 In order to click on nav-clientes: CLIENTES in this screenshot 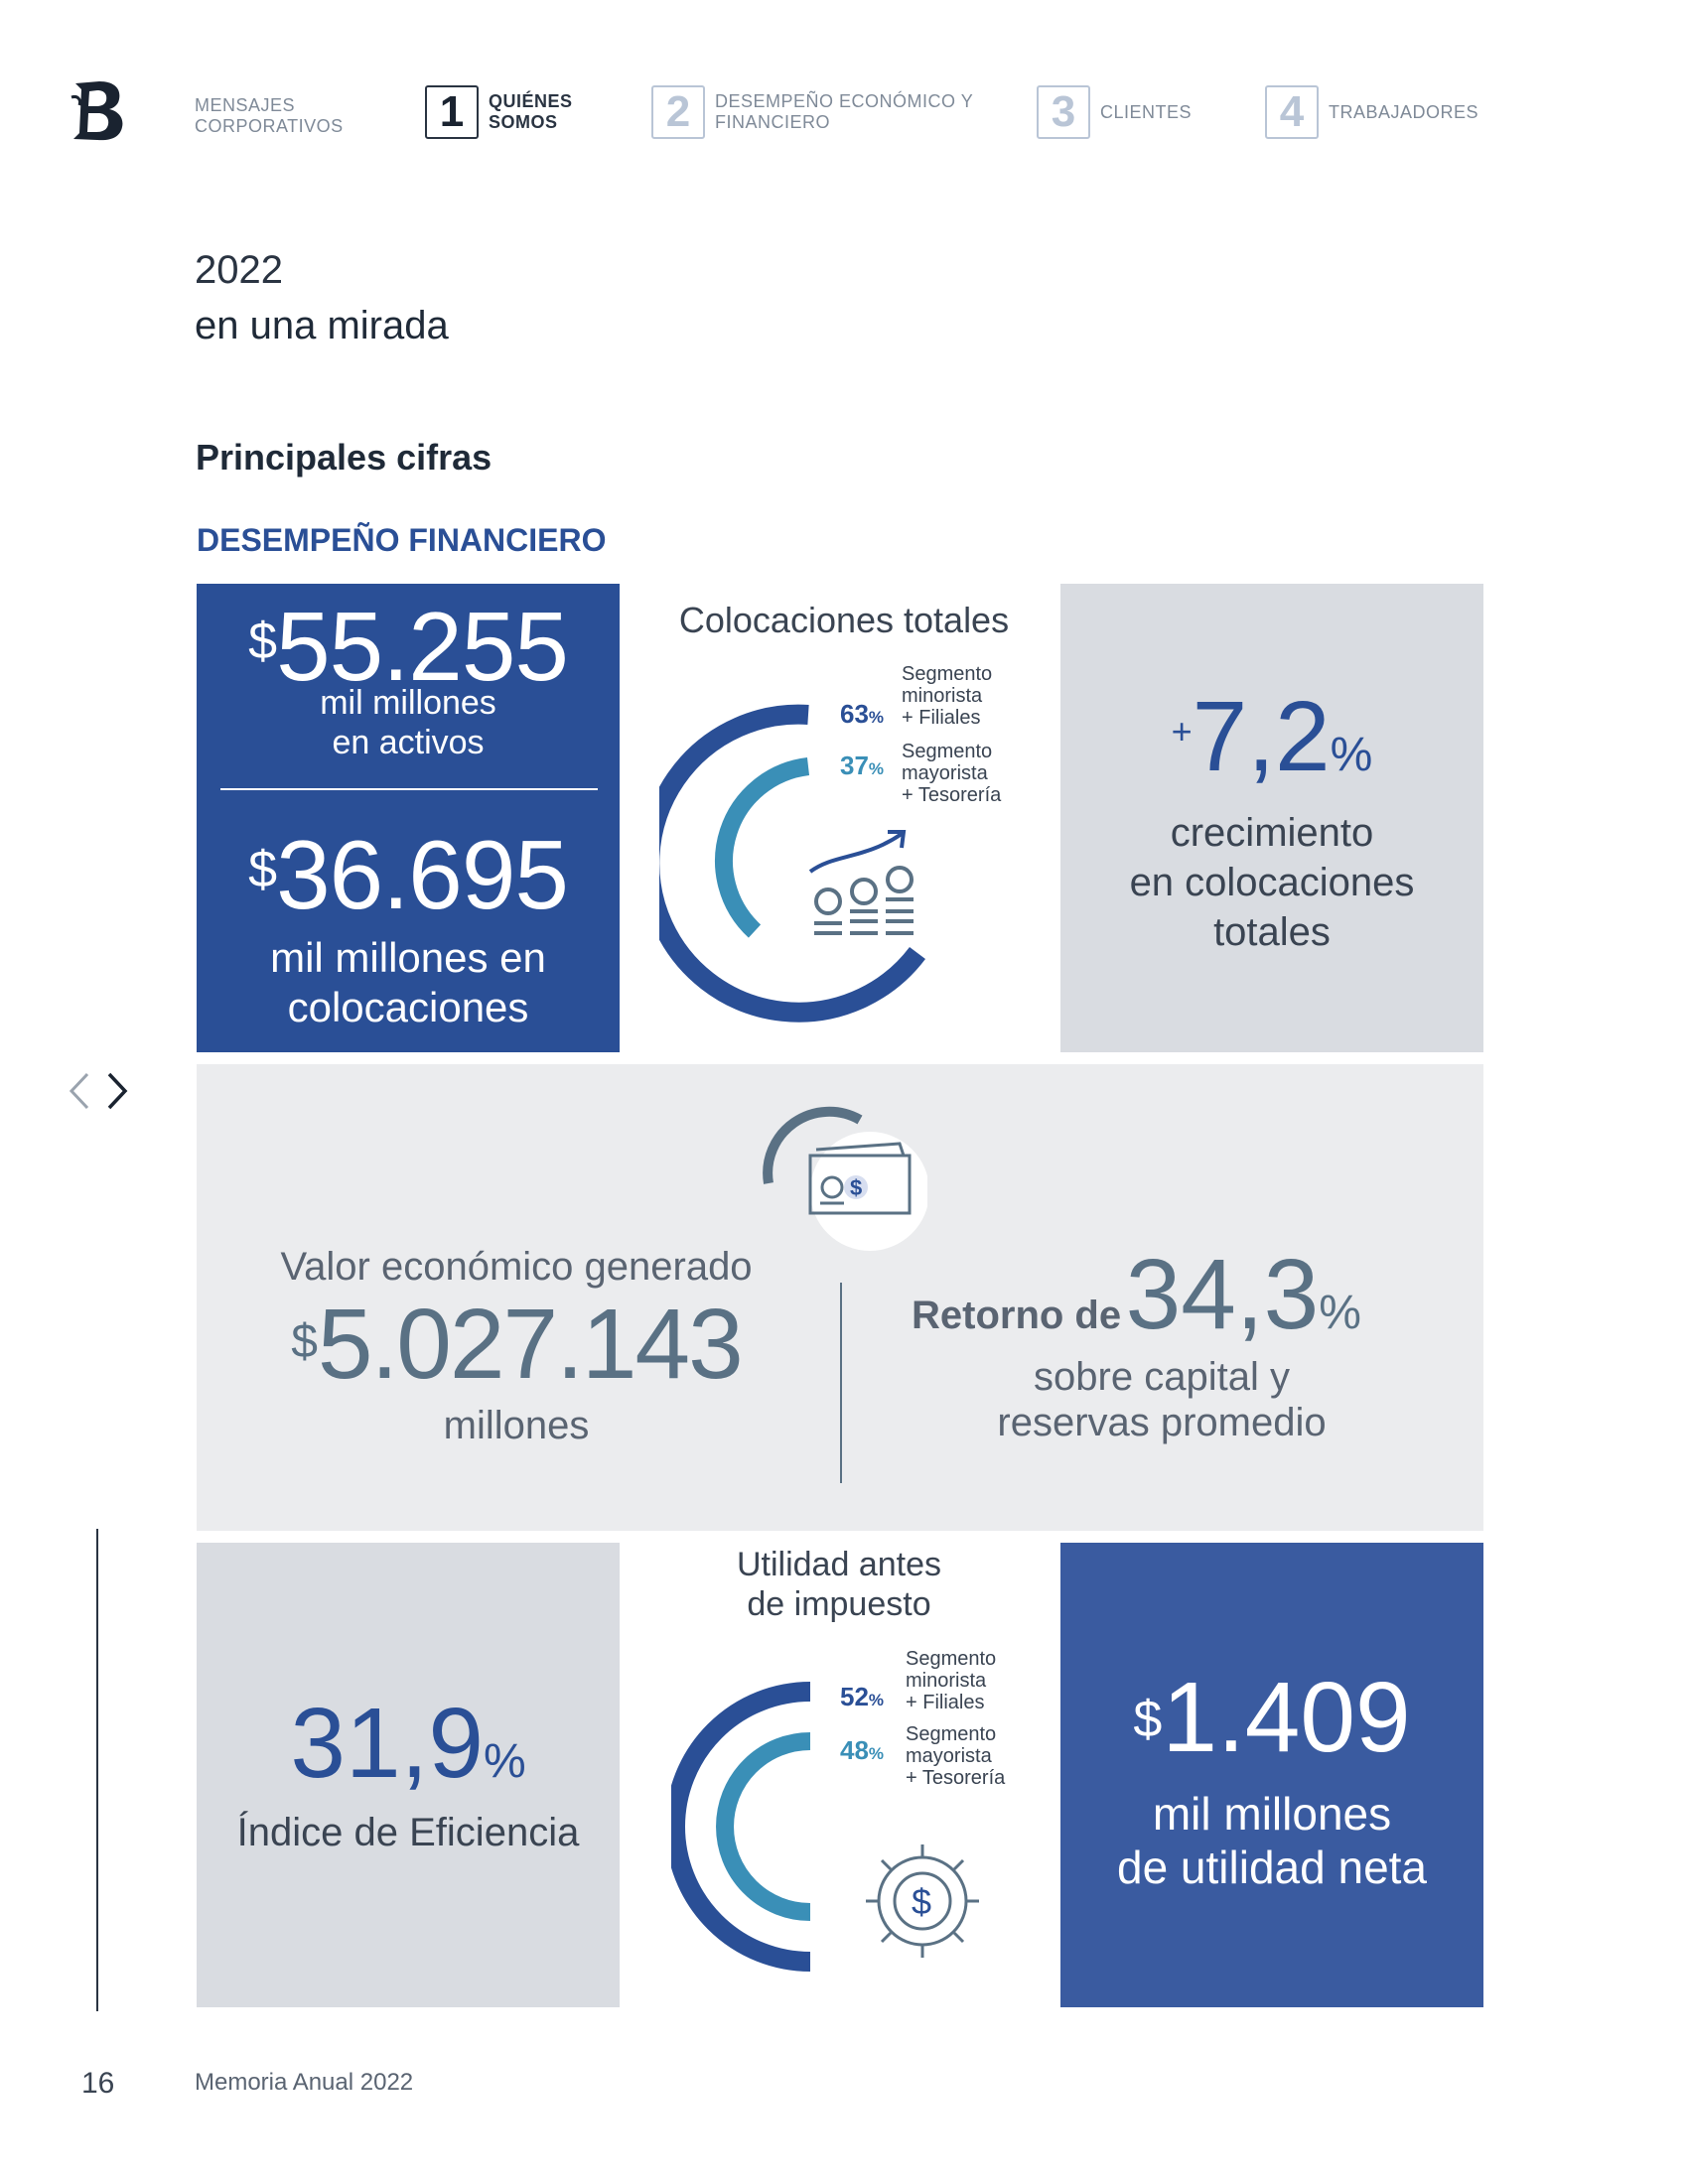, I will do `click(1146, 112)`.